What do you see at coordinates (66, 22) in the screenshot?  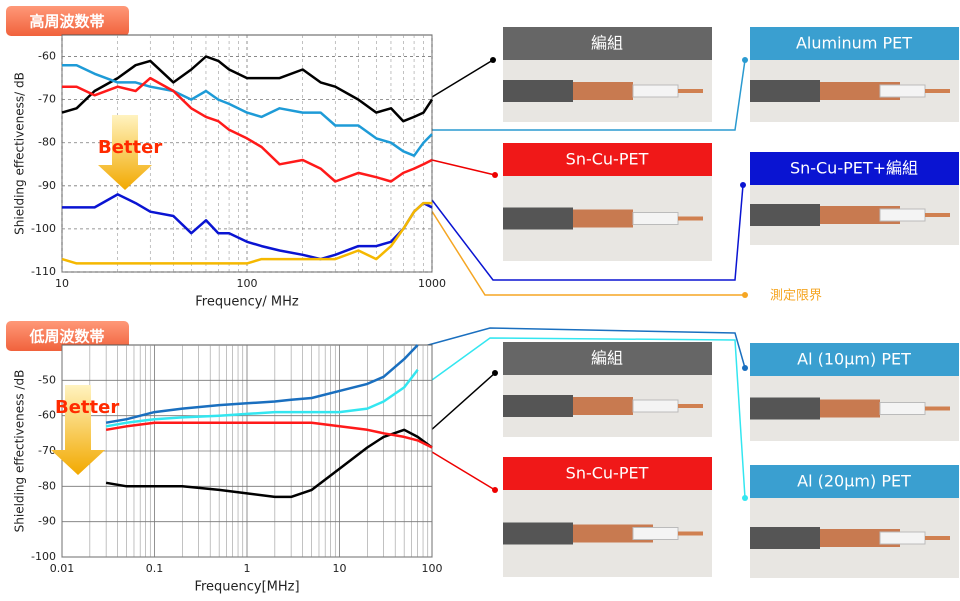 I see `chart-title: 高周波数帯` at bounding box center [66, 22].